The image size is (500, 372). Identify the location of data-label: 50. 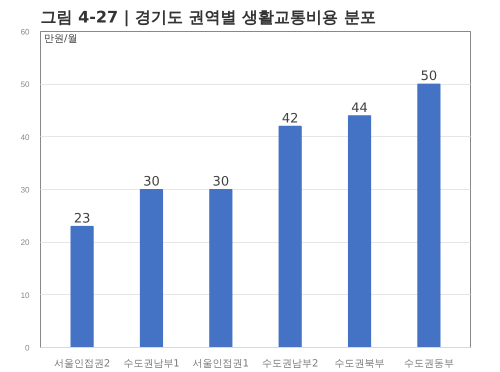
(429, 76).